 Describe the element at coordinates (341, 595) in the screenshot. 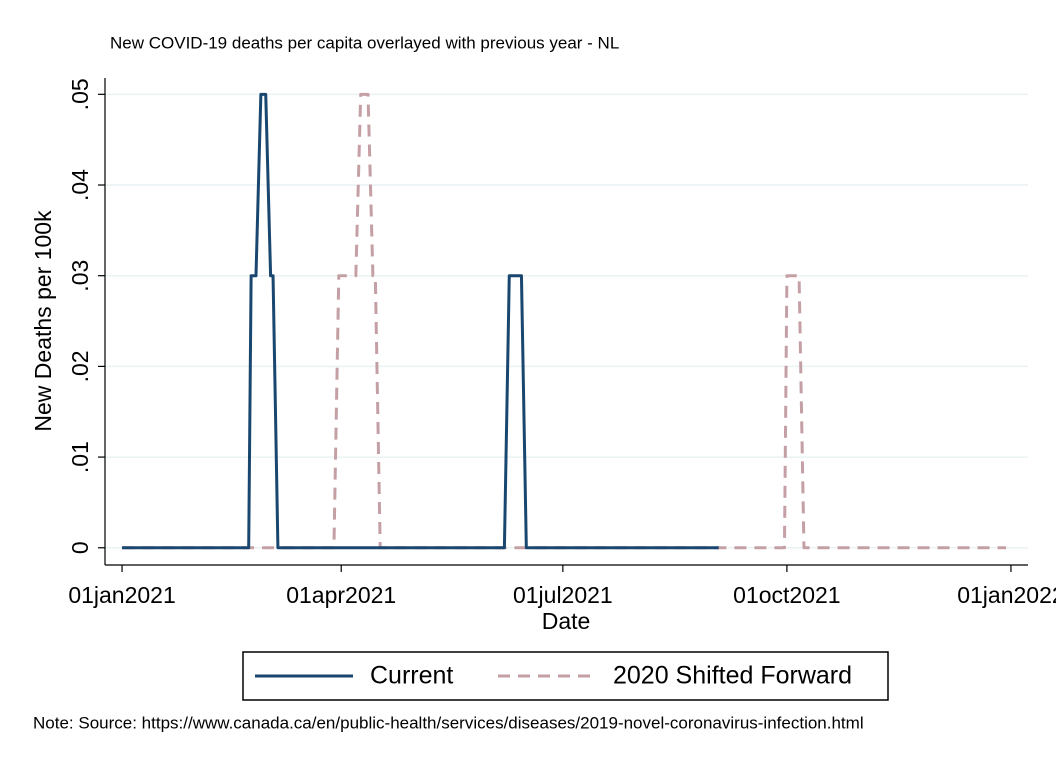

I see `x-tick-label: 01apr2021` at that location.